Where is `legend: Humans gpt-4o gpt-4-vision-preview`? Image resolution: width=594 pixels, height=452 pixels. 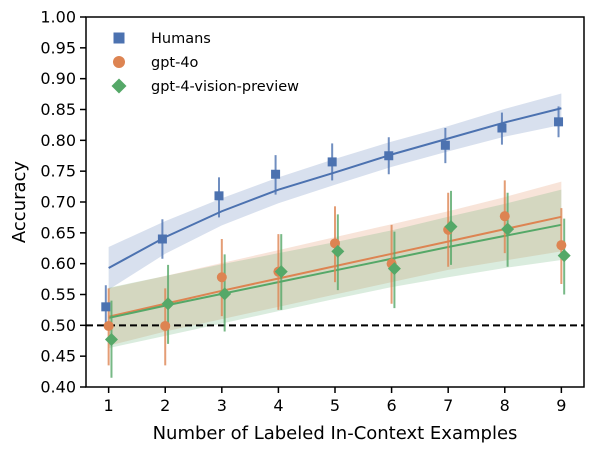 legend: Humans gpt-4o gpt-4-vision-preview is located at coordinates (205, 63).